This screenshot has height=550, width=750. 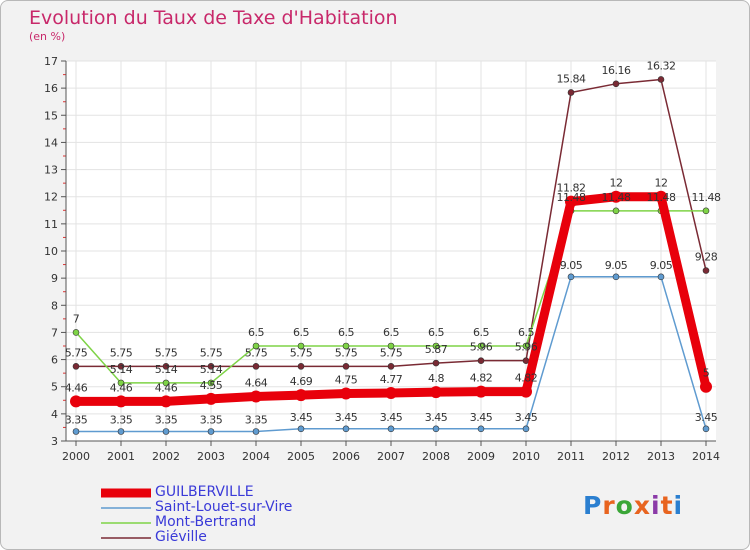 I want to click on y-tick-label: 10, so click(x=51, y=251).